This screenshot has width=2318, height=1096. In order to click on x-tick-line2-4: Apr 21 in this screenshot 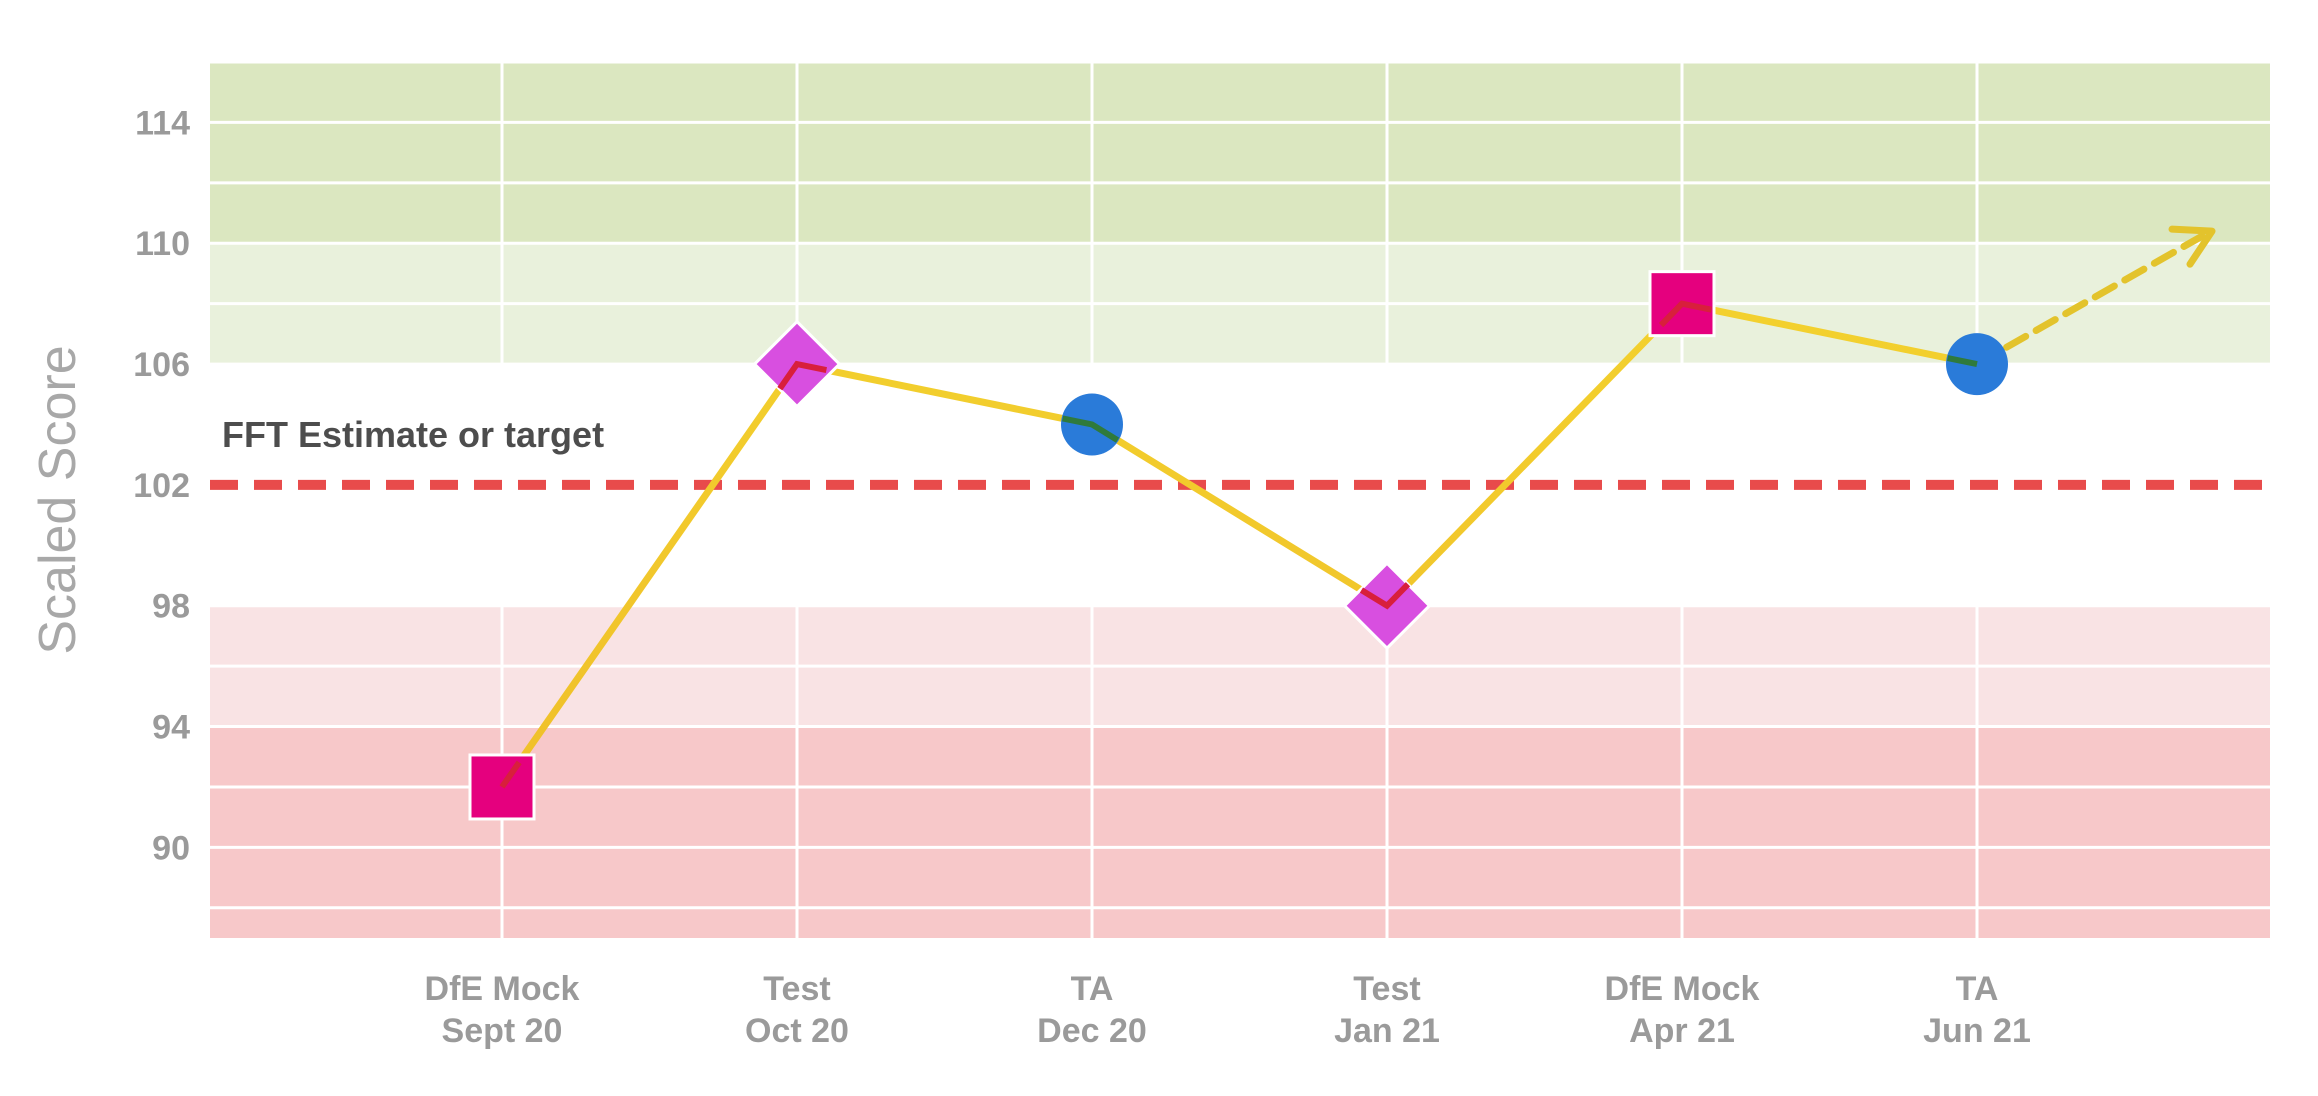, I will do `click(1682, 1031)`.